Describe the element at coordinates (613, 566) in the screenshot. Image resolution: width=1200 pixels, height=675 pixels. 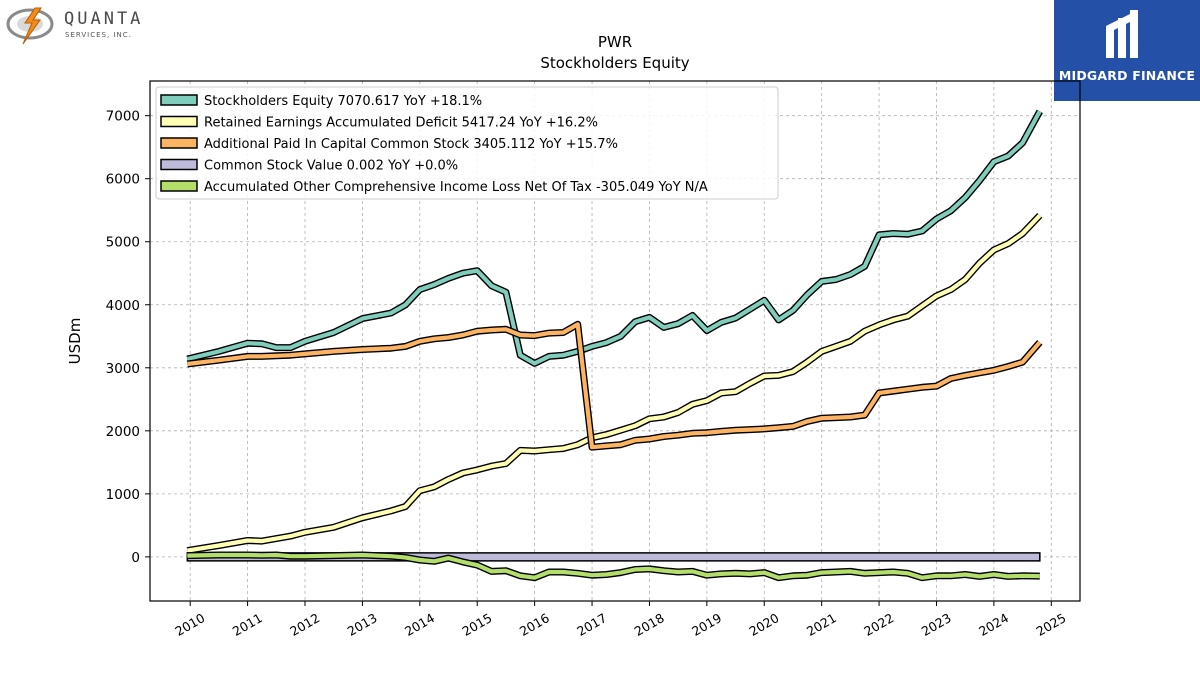
I see `series-5-line` at that location.